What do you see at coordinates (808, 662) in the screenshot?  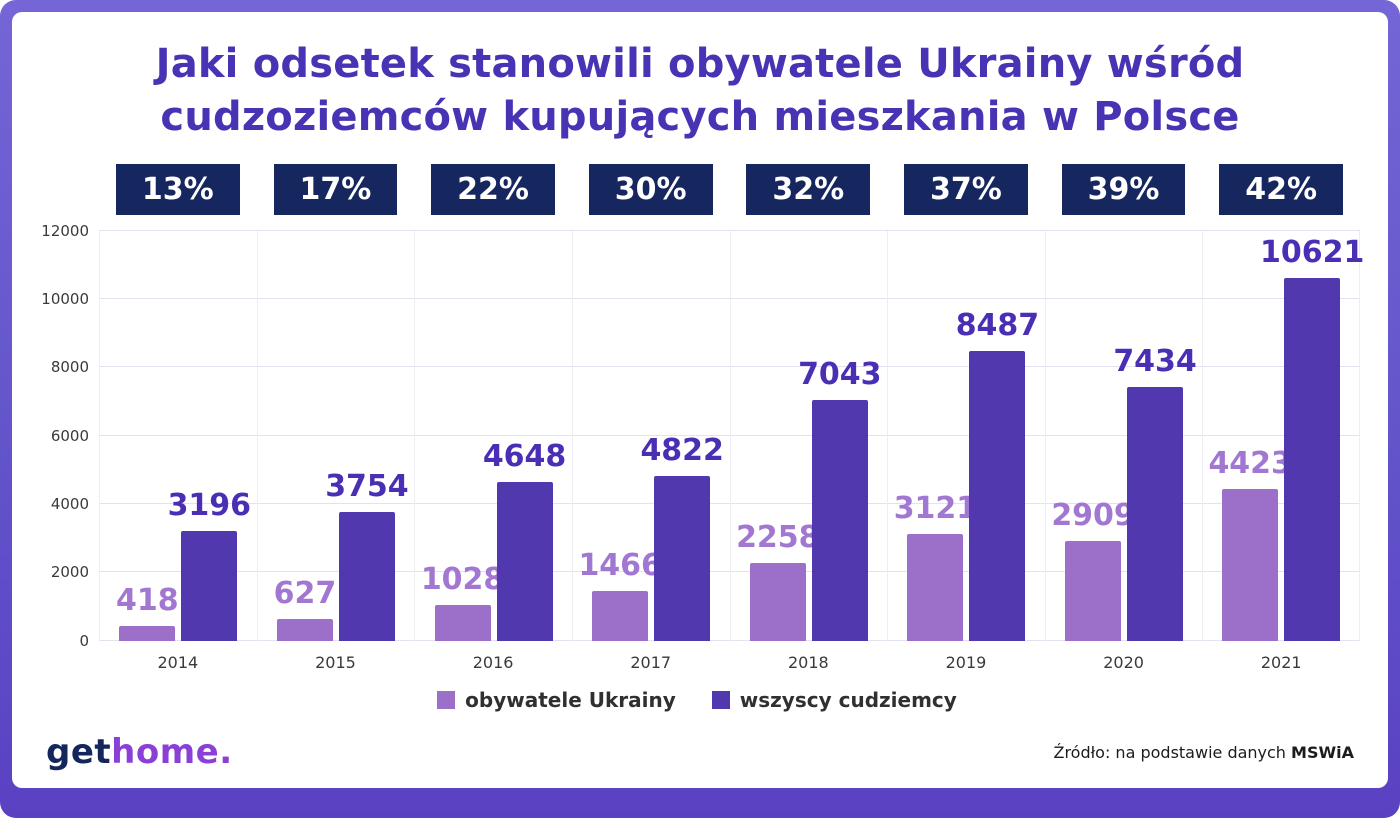 I see `x-tick-label: 2018` at bounding box center [808, 662].